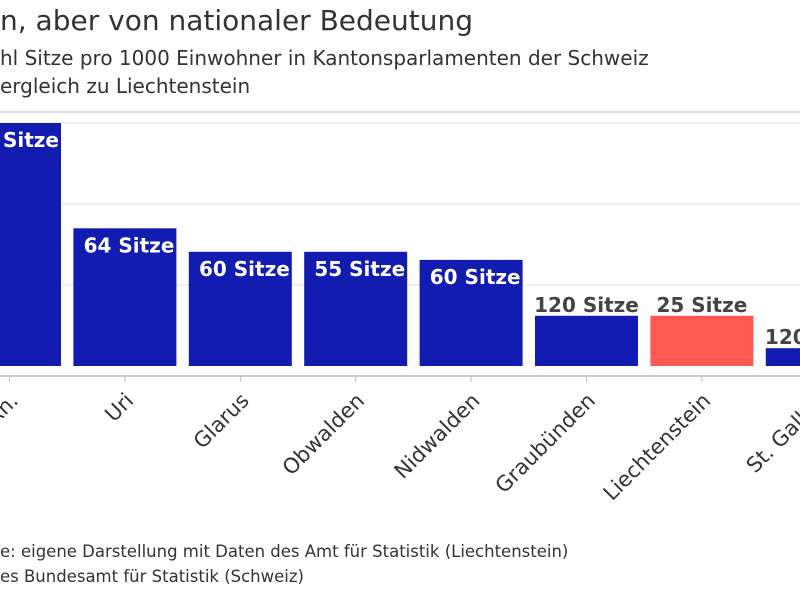 The width and height of the screenshot is (800, 600). I want to click on x-tick-label: Nidwalden, so click(437, 435).